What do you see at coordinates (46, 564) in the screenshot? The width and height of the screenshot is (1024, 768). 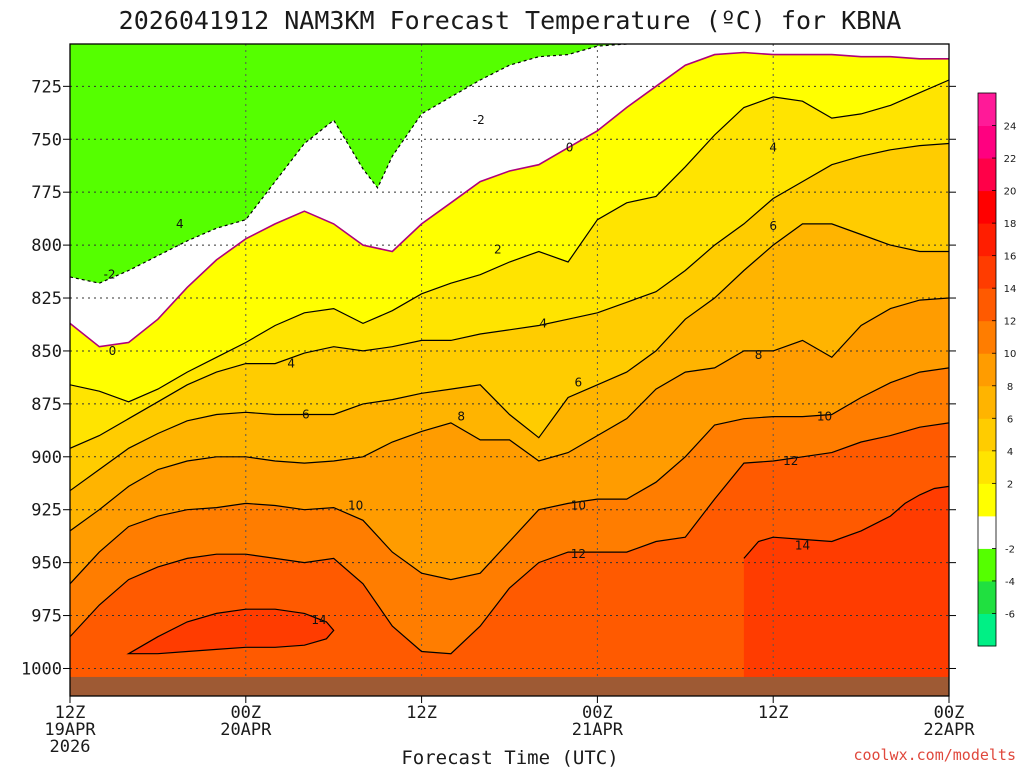 I see `y-tick-label: 950` at bounding box center [46, 564].